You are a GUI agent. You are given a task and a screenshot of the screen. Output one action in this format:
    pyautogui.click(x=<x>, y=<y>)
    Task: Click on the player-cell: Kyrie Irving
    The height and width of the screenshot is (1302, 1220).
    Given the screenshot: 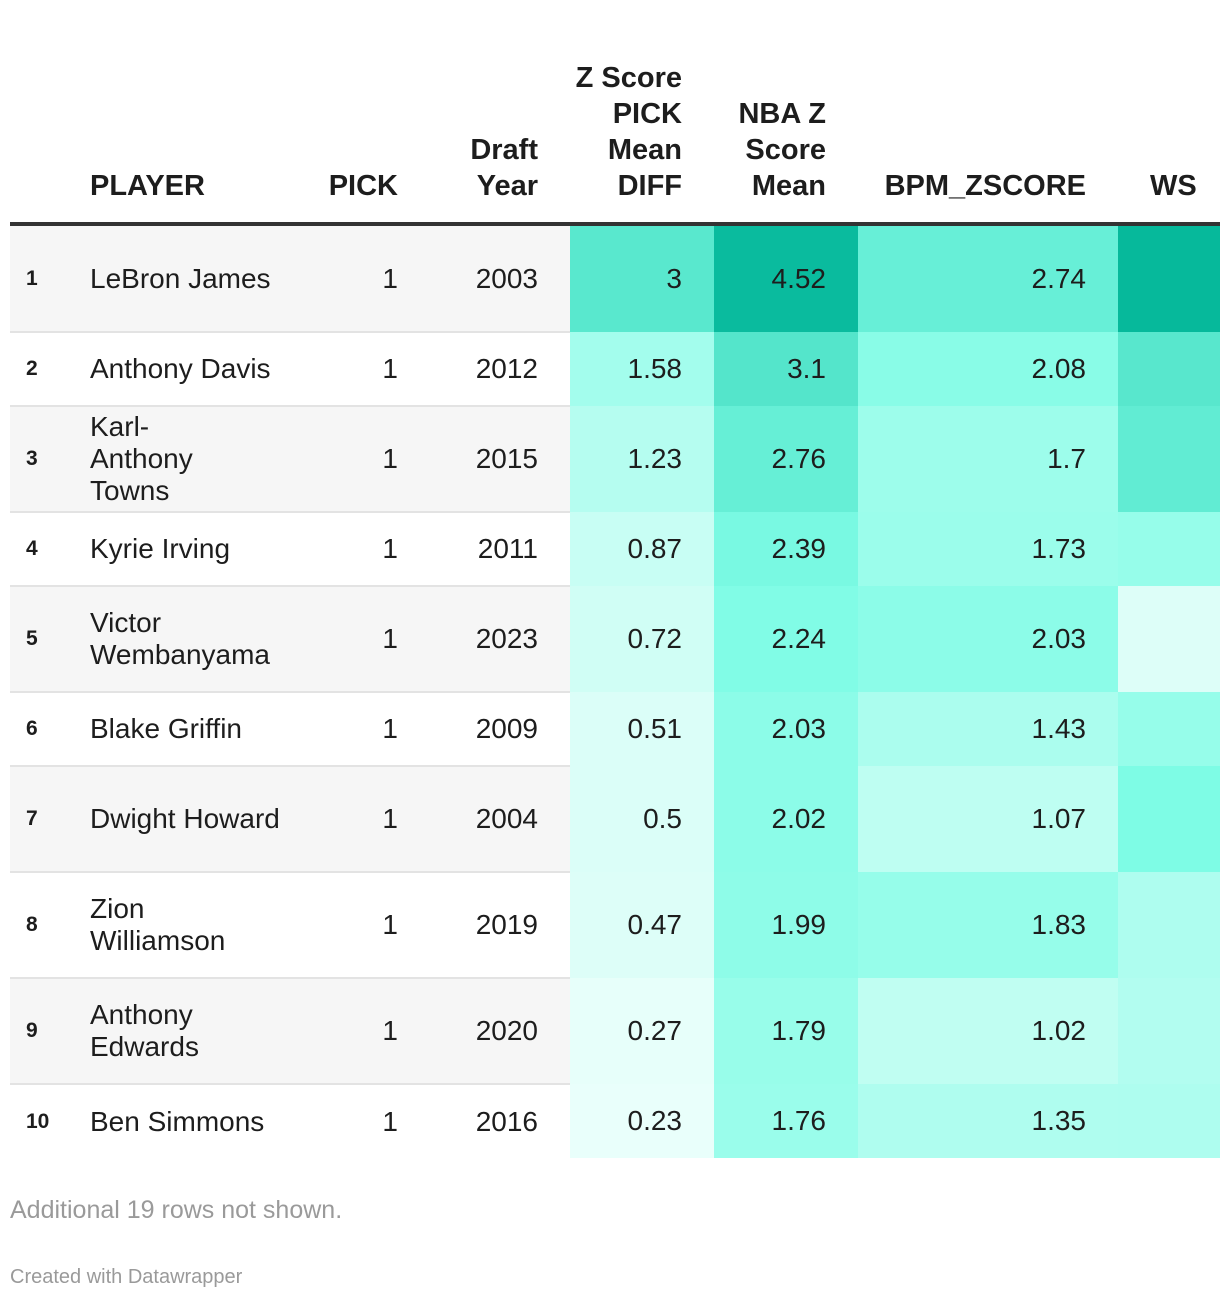 What is the action you would take?
    pyautogui.click(x=190, y=549)
    